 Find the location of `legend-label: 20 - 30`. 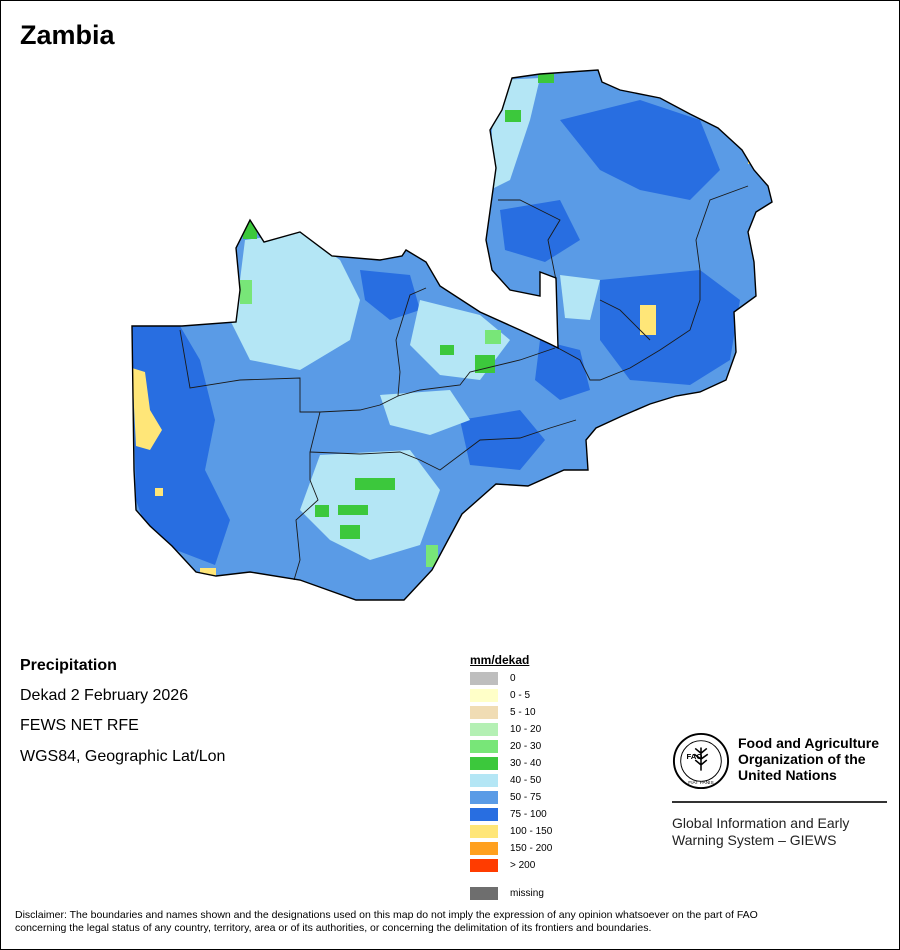

legend-label: 20 - 30 is located at coordinates (526, 746).